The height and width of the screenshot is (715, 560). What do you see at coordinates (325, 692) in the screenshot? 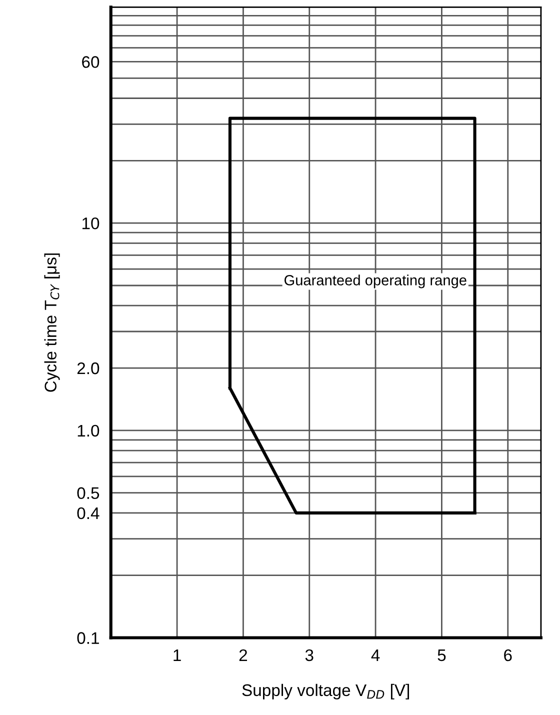
I see `x-axis-title: Supply voltage V$_{DD}$ [V]` at bounding box center [325, 692].